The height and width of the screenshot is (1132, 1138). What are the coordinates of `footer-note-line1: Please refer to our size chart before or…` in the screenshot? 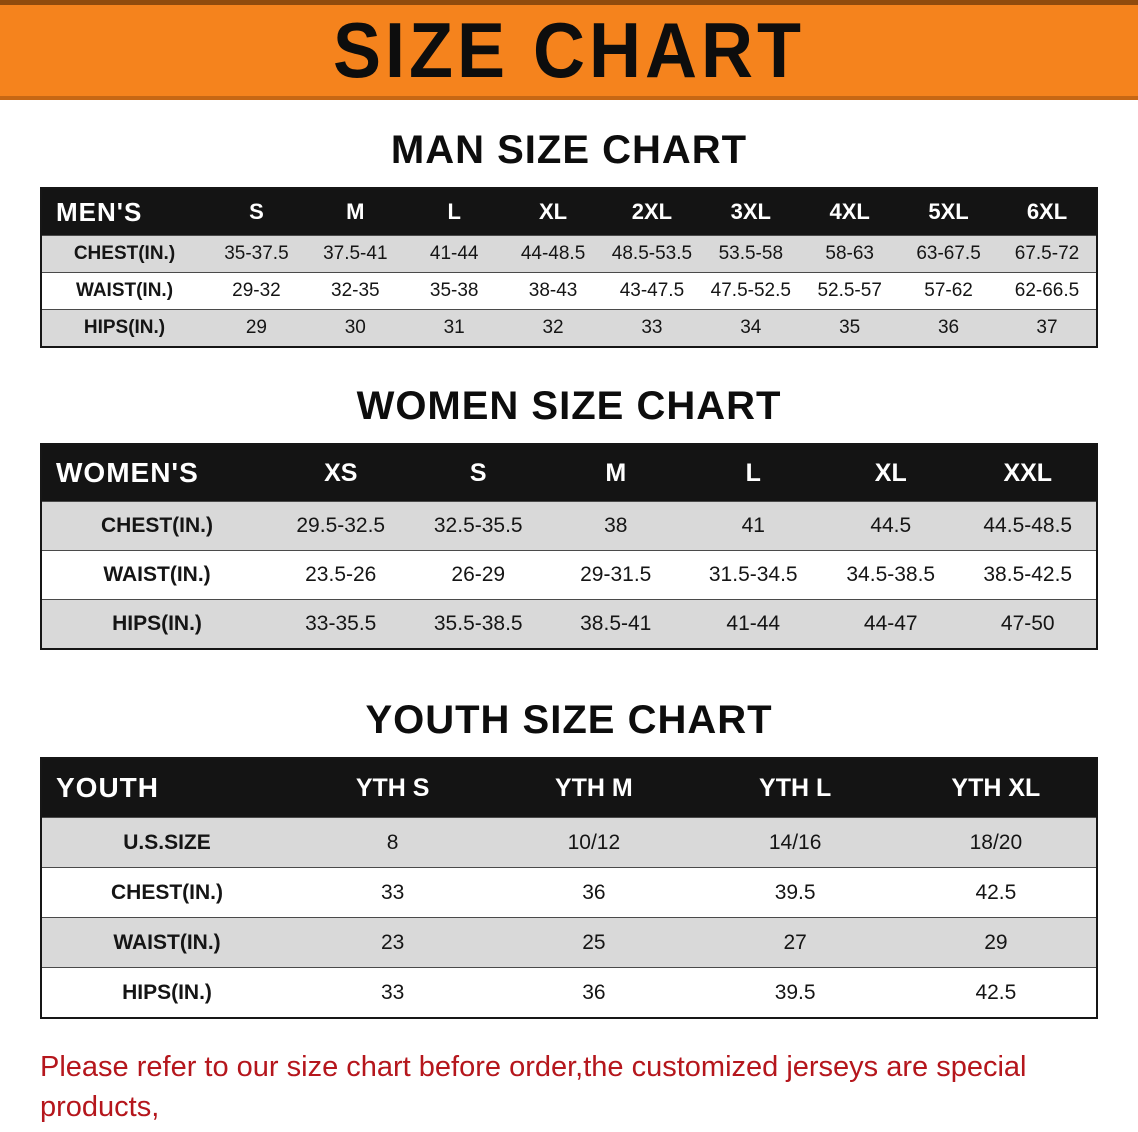 It's located at (533, 1087).